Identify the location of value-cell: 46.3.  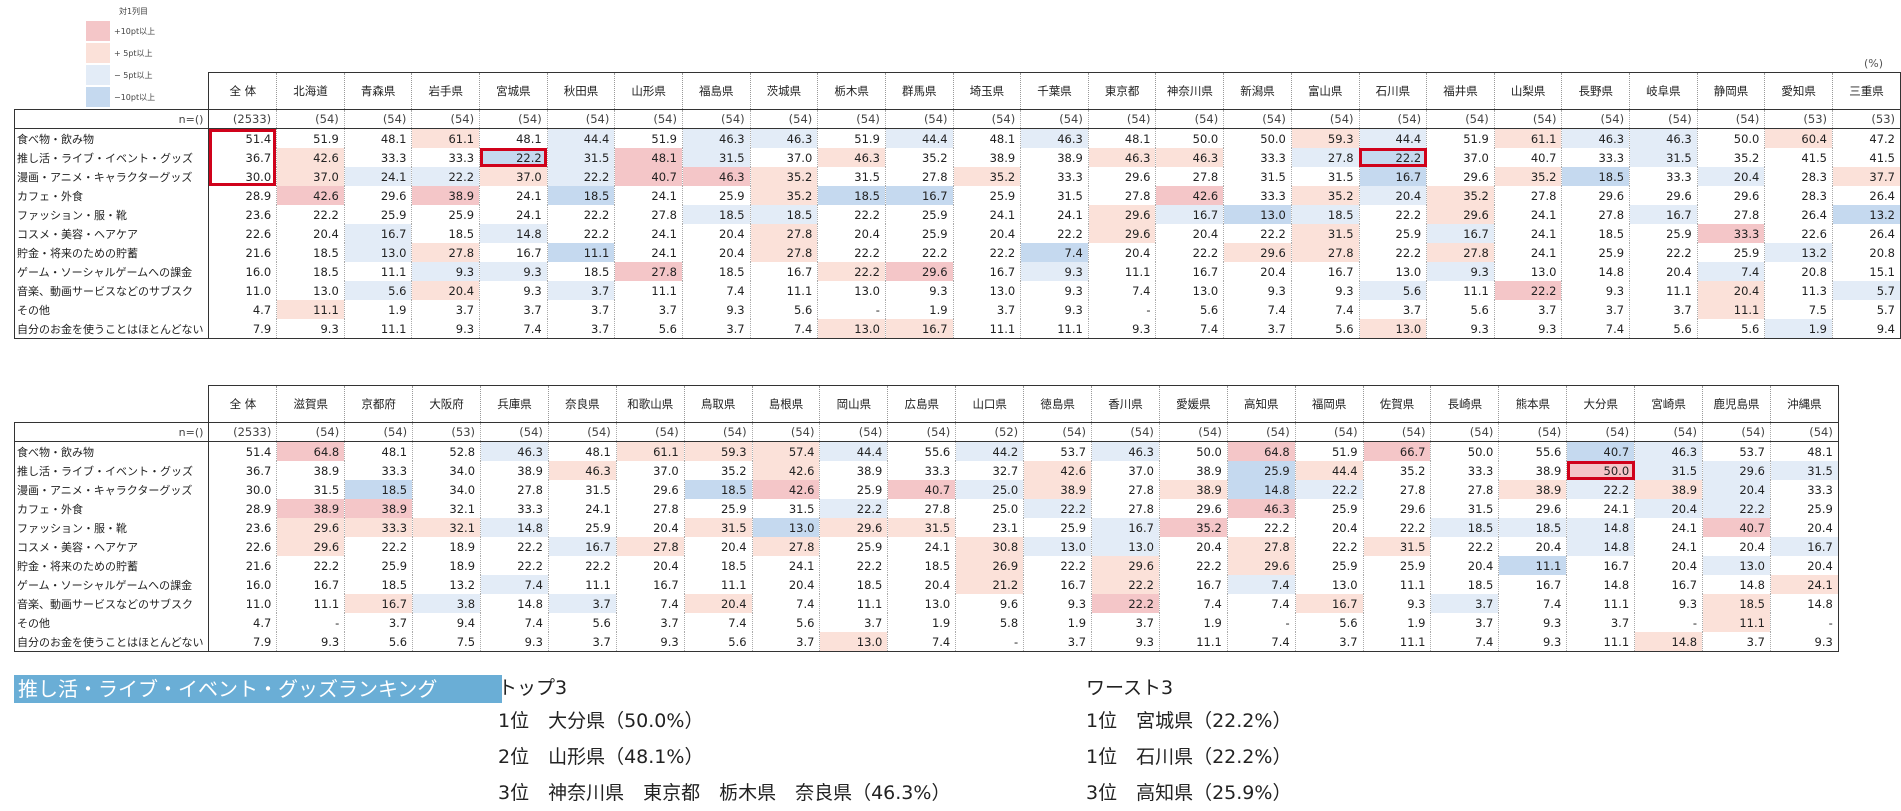
(851, 157).